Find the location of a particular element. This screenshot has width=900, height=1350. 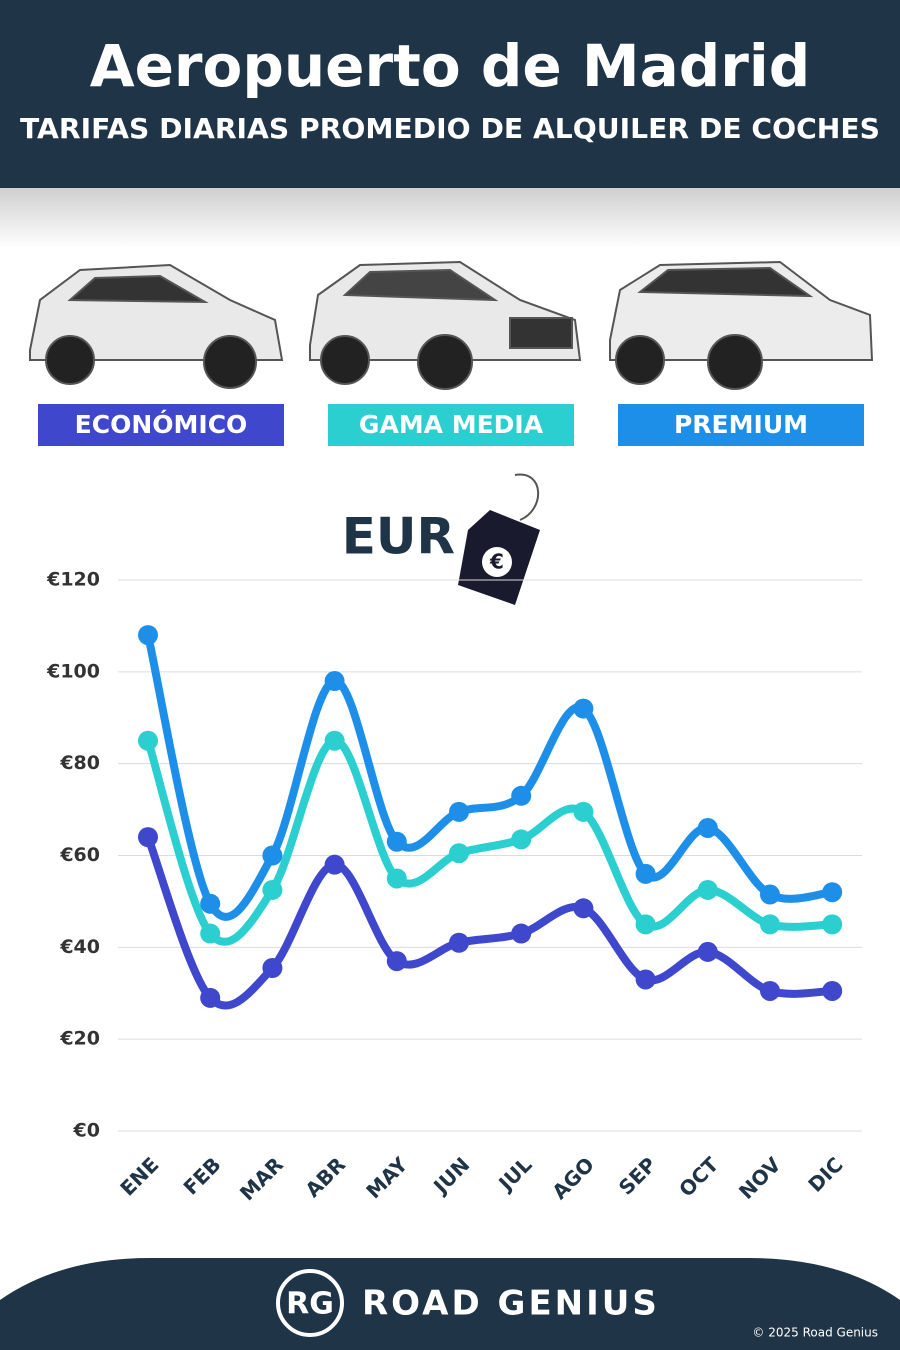

header-bg is located at coordinates (450, 94).